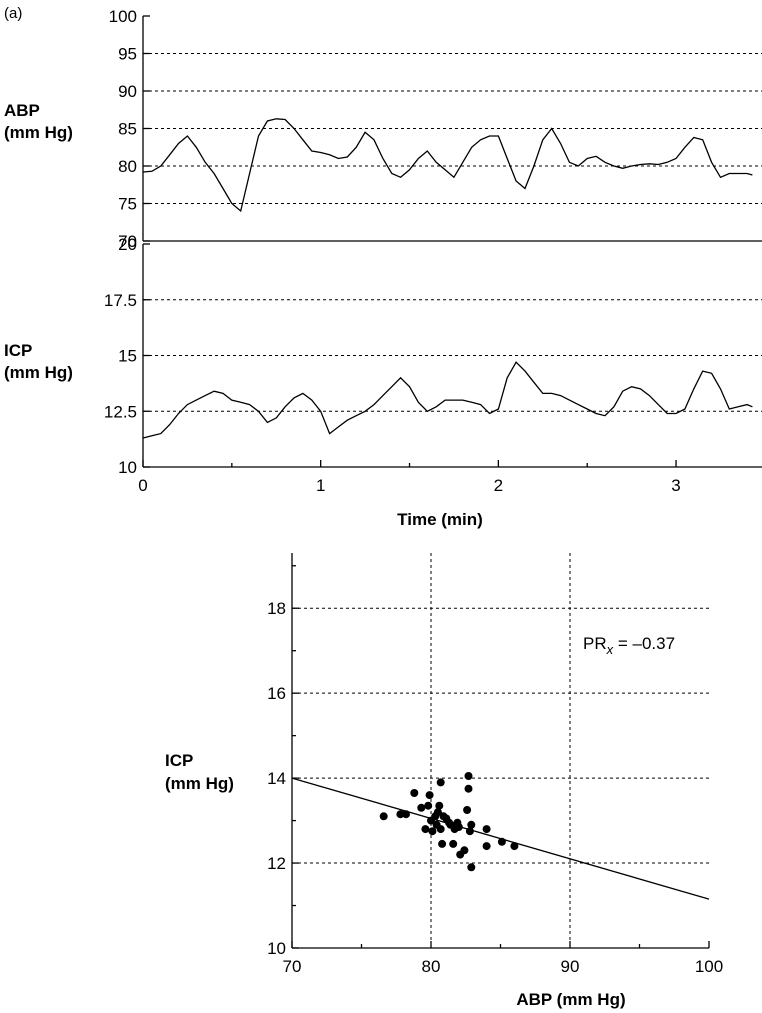  Describe the element at coordinates (142, 485) in the screenshot. I see `time-xtick-label-0: 0` at that location.